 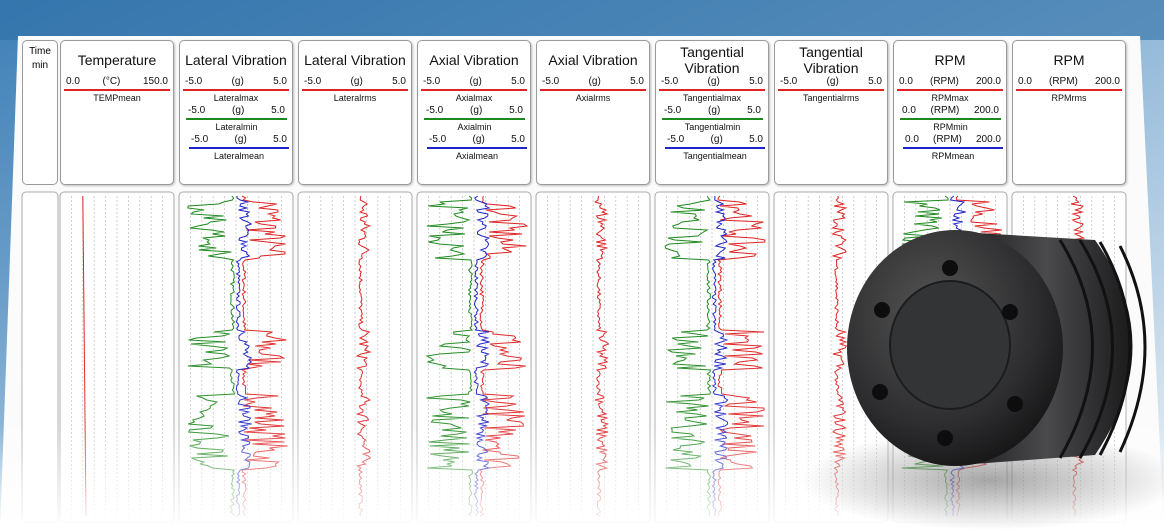 What do you see at coordinates (986, 110) in the screenshot?
I see `scale-max: 200.0` at bounding box center [986, 110].